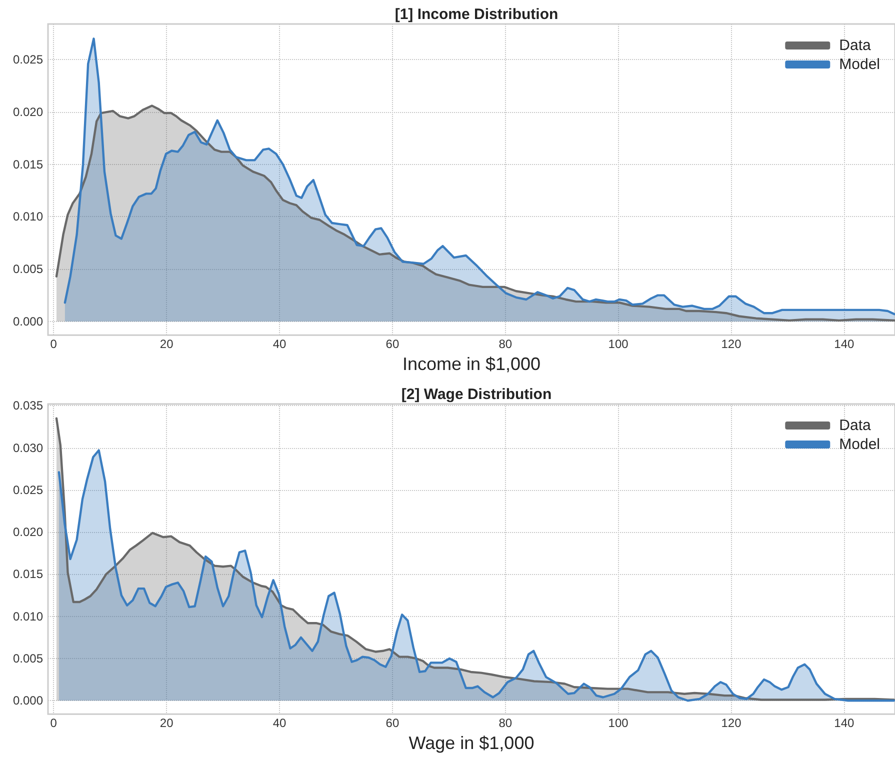 Image resolution: width=895 pixels, height=757 pixels. I want to click on y-tick-label: 0.035, so click(28, 405).